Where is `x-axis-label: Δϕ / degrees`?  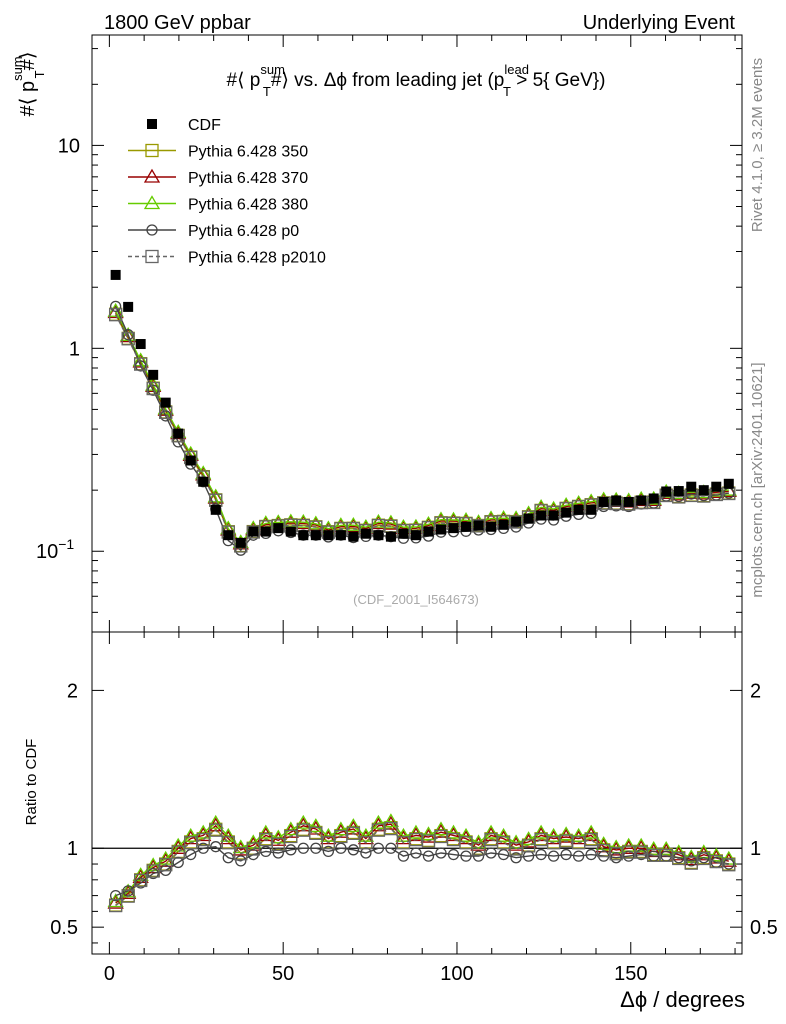 x-axis-label: Δϕ / degrees is located at coordinates (682, 999).